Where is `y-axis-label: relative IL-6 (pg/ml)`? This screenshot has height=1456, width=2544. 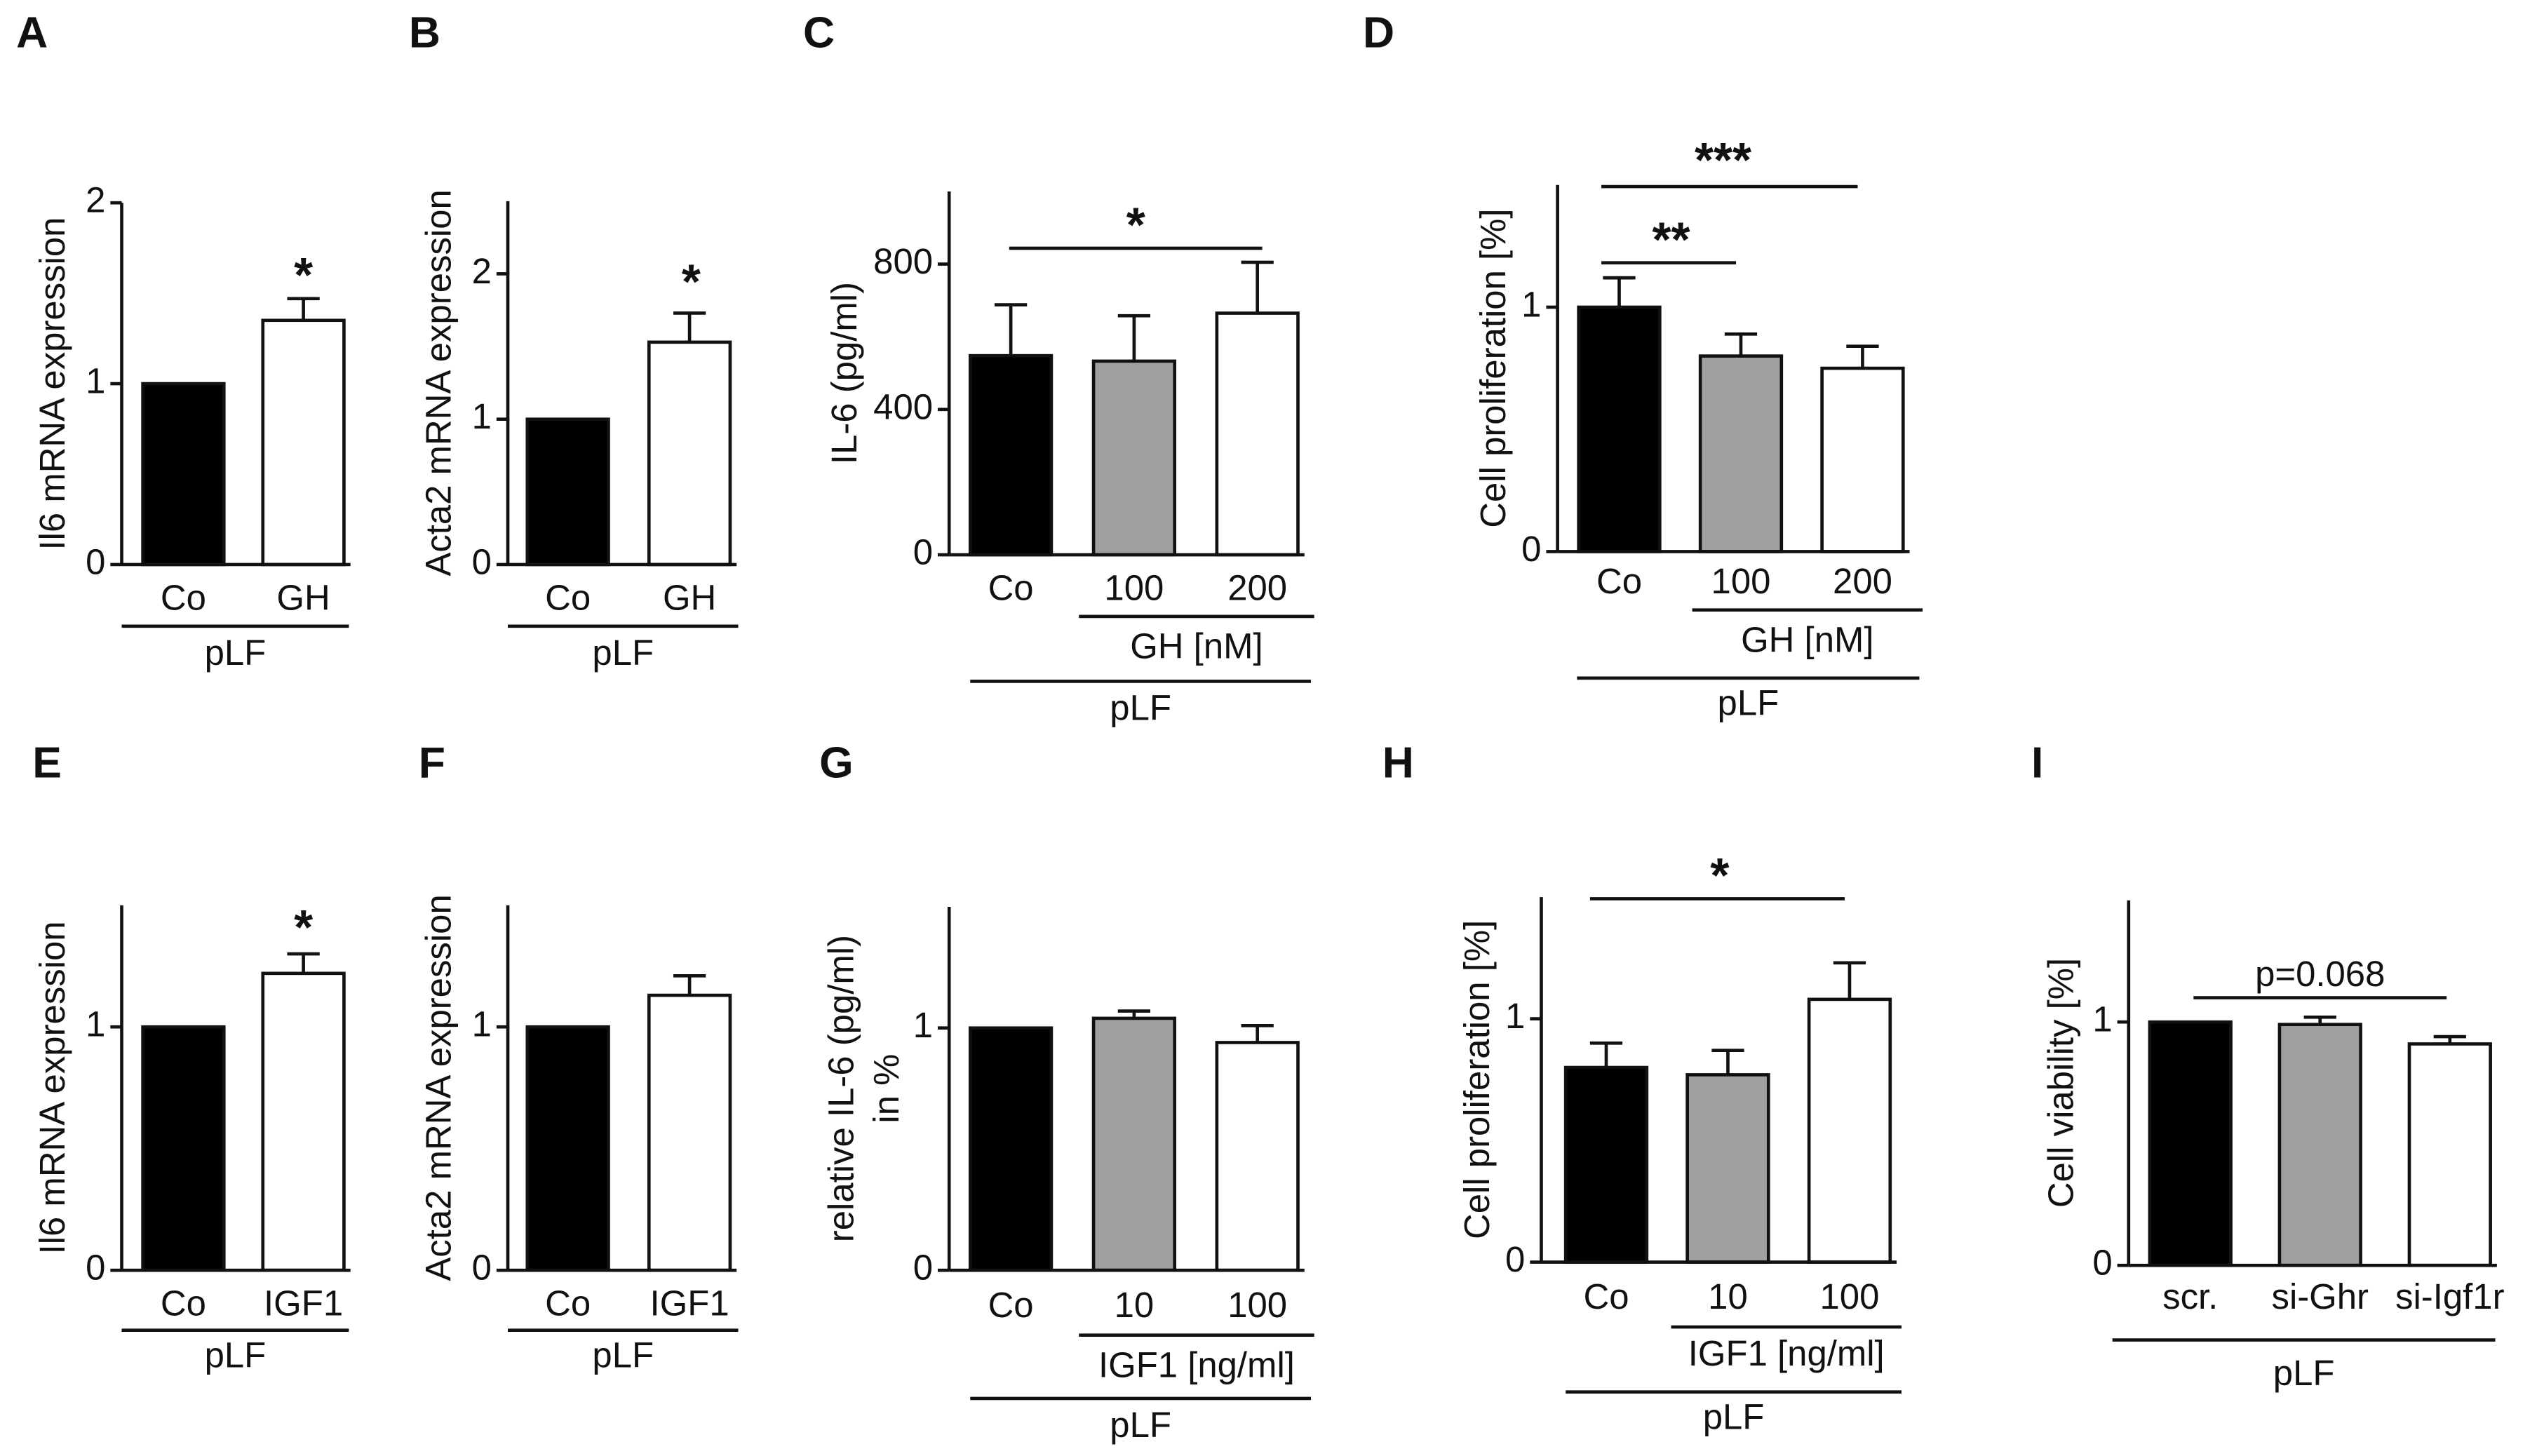
y-axis-label: relative IL-6 (pg/ml) is located at coordinates (841, 1088).